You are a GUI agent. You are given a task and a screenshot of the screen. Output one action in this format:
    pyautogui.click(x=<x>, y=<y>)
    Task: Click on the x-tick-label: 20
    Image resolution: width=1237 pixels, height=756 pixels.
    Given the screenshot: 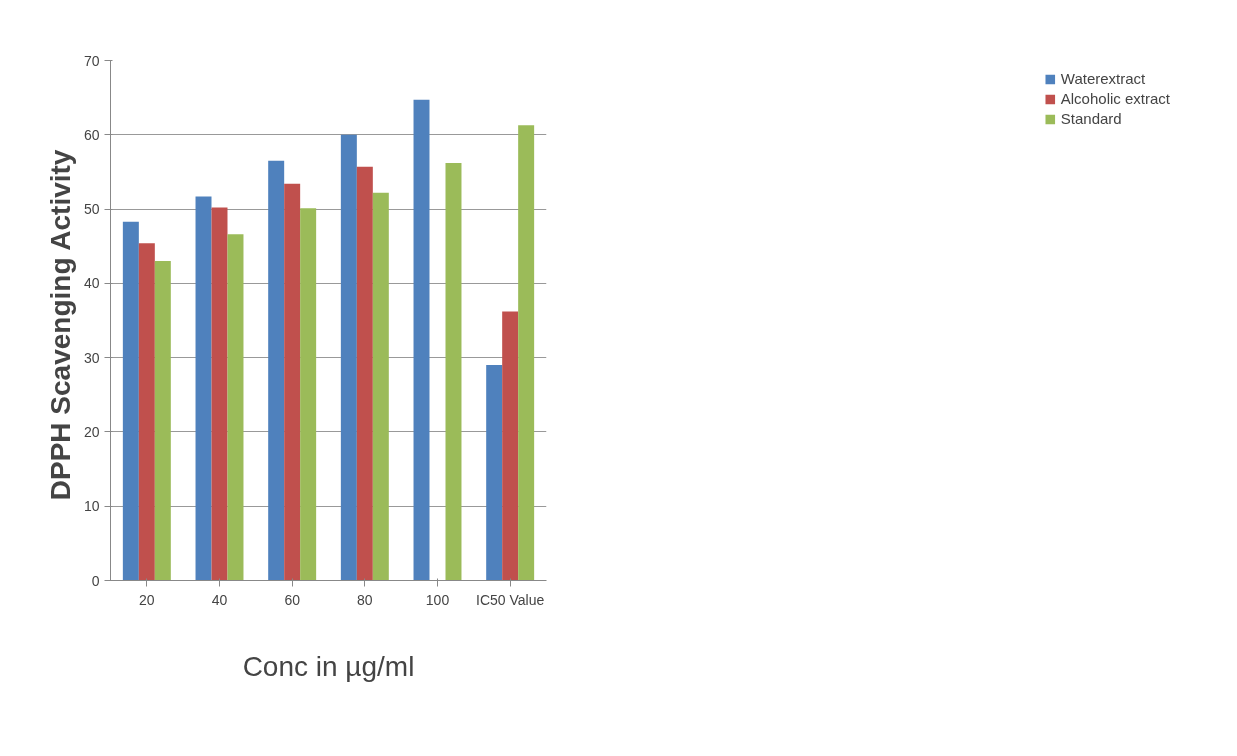 What is the action you would take?
    pyautogui.click(x=147, y=599)
    